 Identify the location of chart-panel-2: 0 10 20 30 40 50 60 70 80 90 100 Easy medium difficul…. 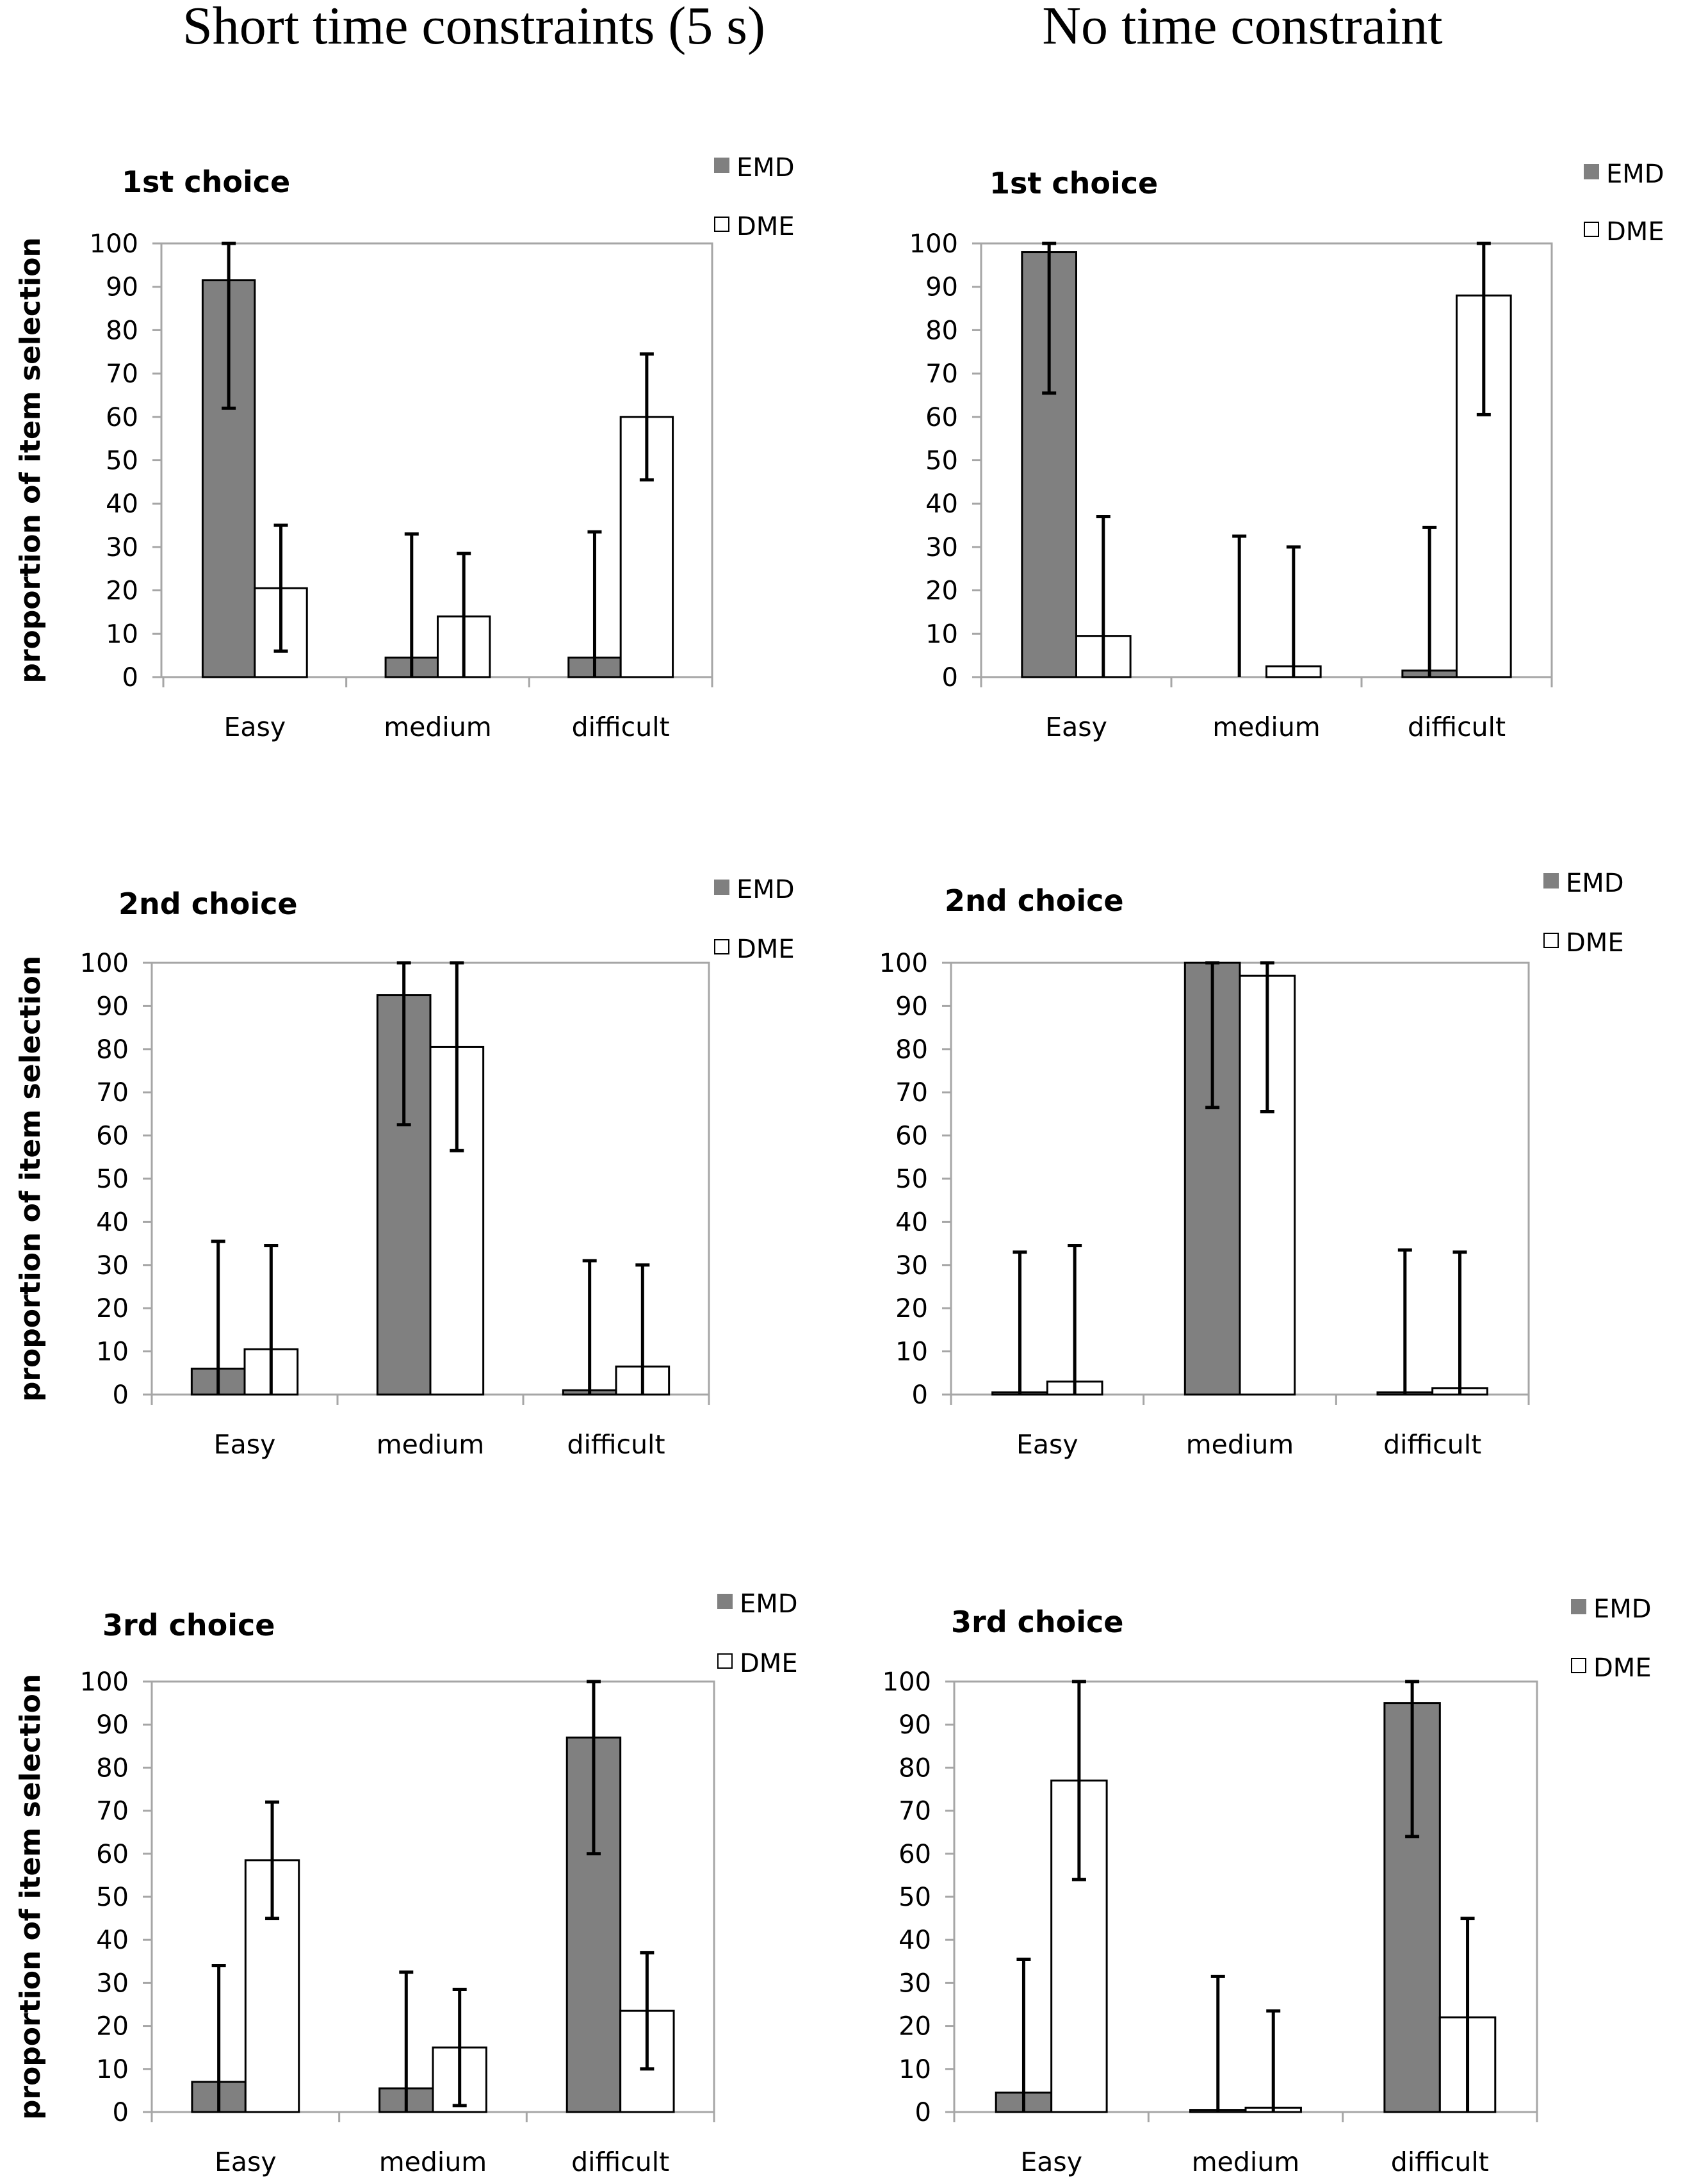
(1286, 451).